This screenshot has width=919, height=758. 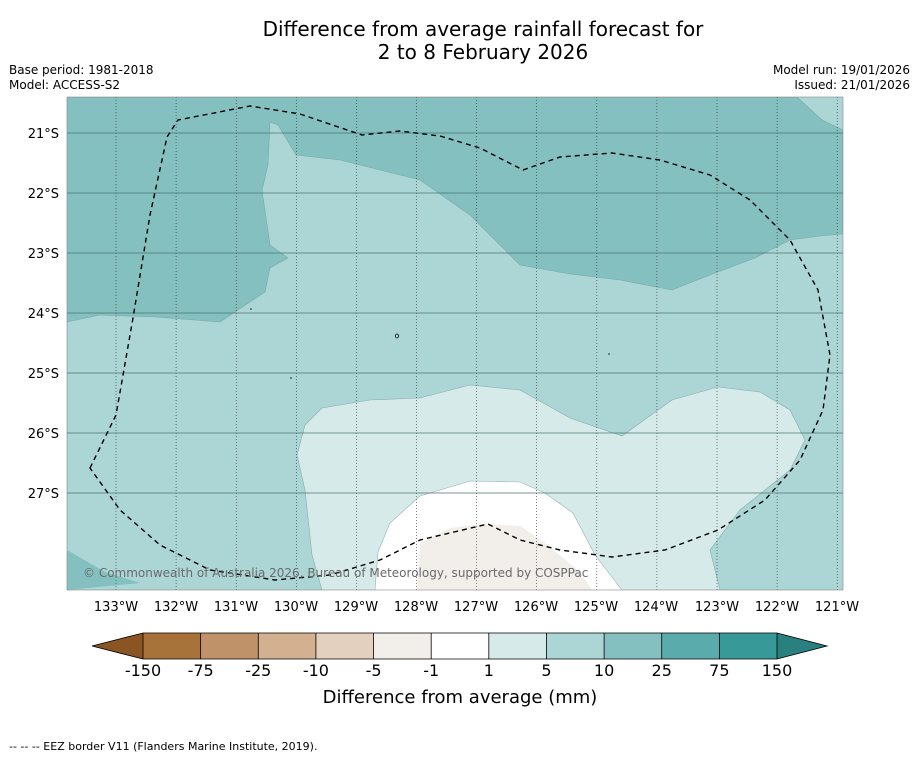 I want to click on region-10-25mm-southwest, so click(x=103, y=570).